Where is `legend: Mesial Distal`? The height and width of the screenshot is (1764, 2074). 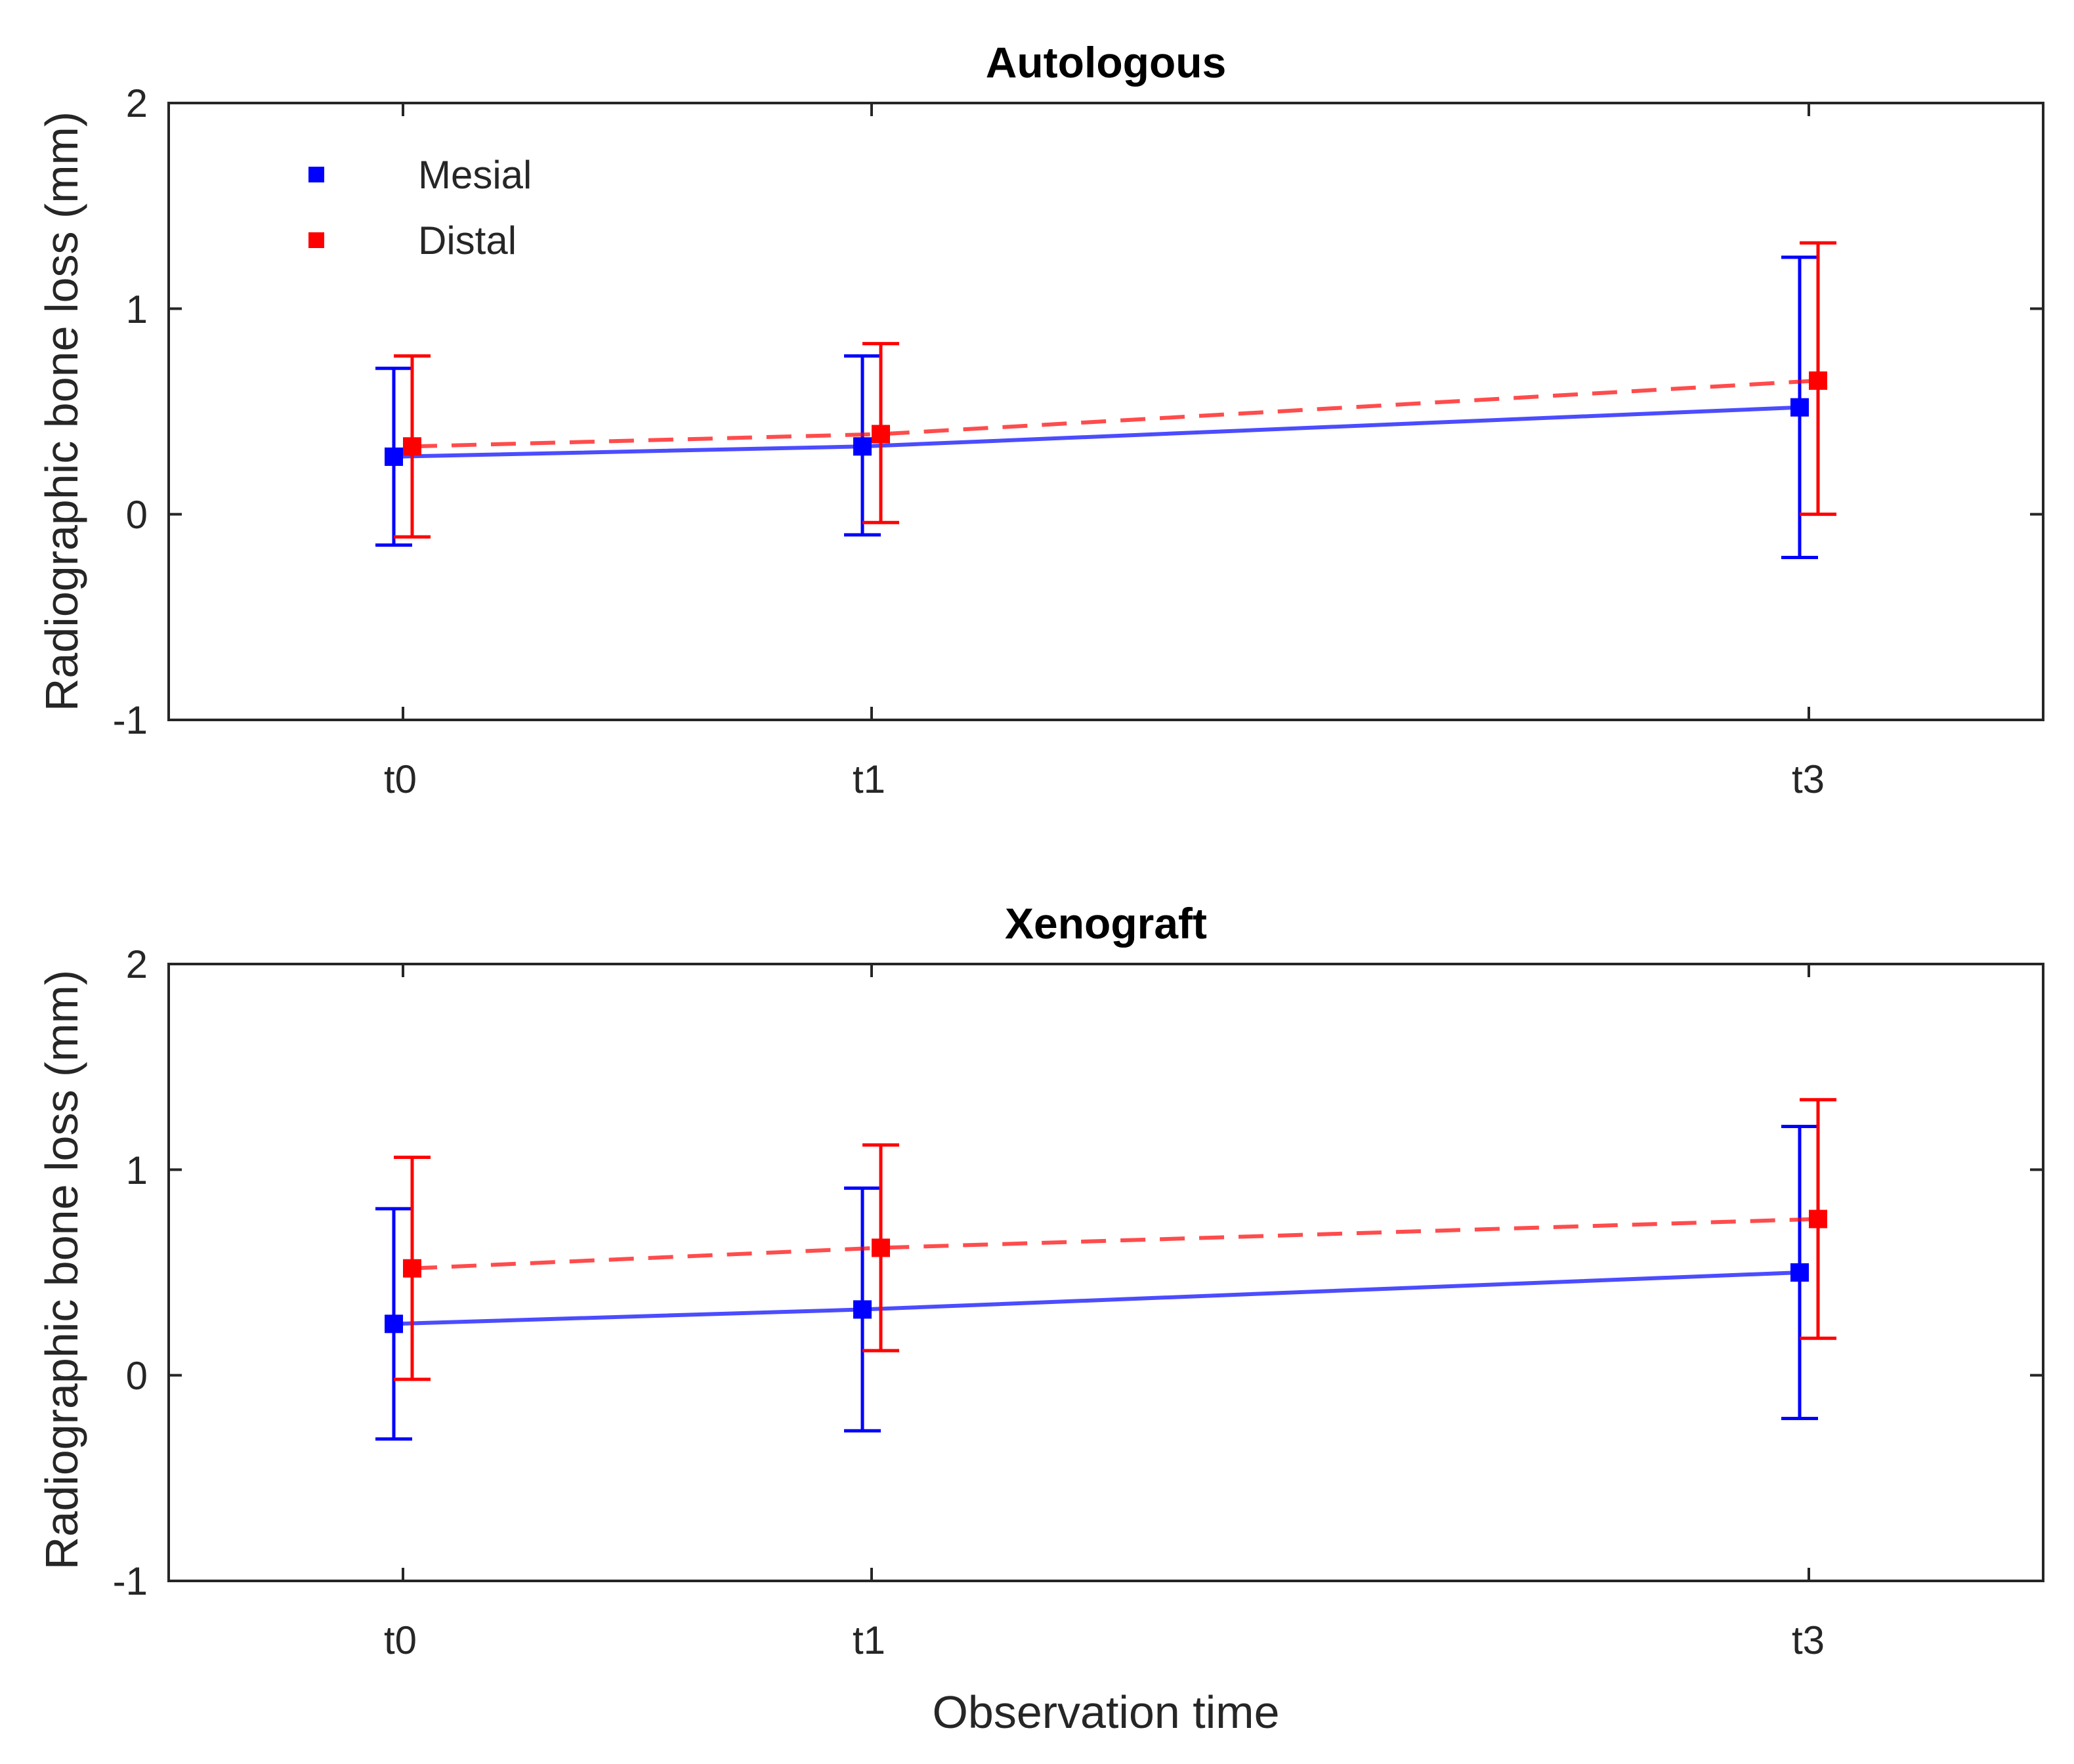
legend: Mesial Distal is located at coordinates (420, 207).